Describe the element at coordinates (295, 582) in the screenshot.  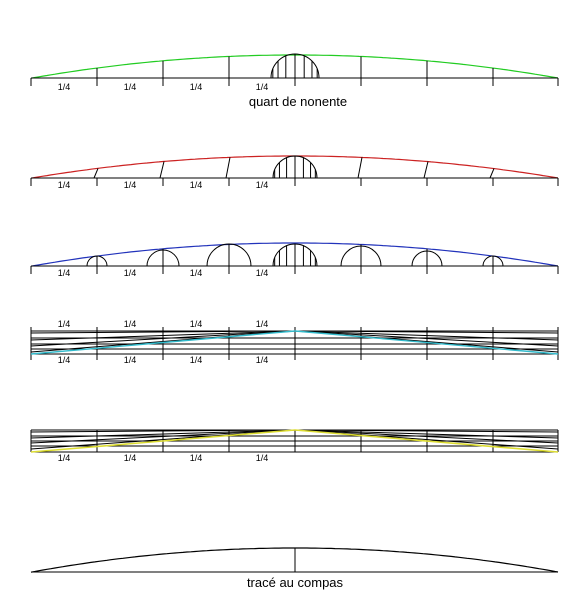
I see `caption-trace-au-compas: tracé au compas` at that location.